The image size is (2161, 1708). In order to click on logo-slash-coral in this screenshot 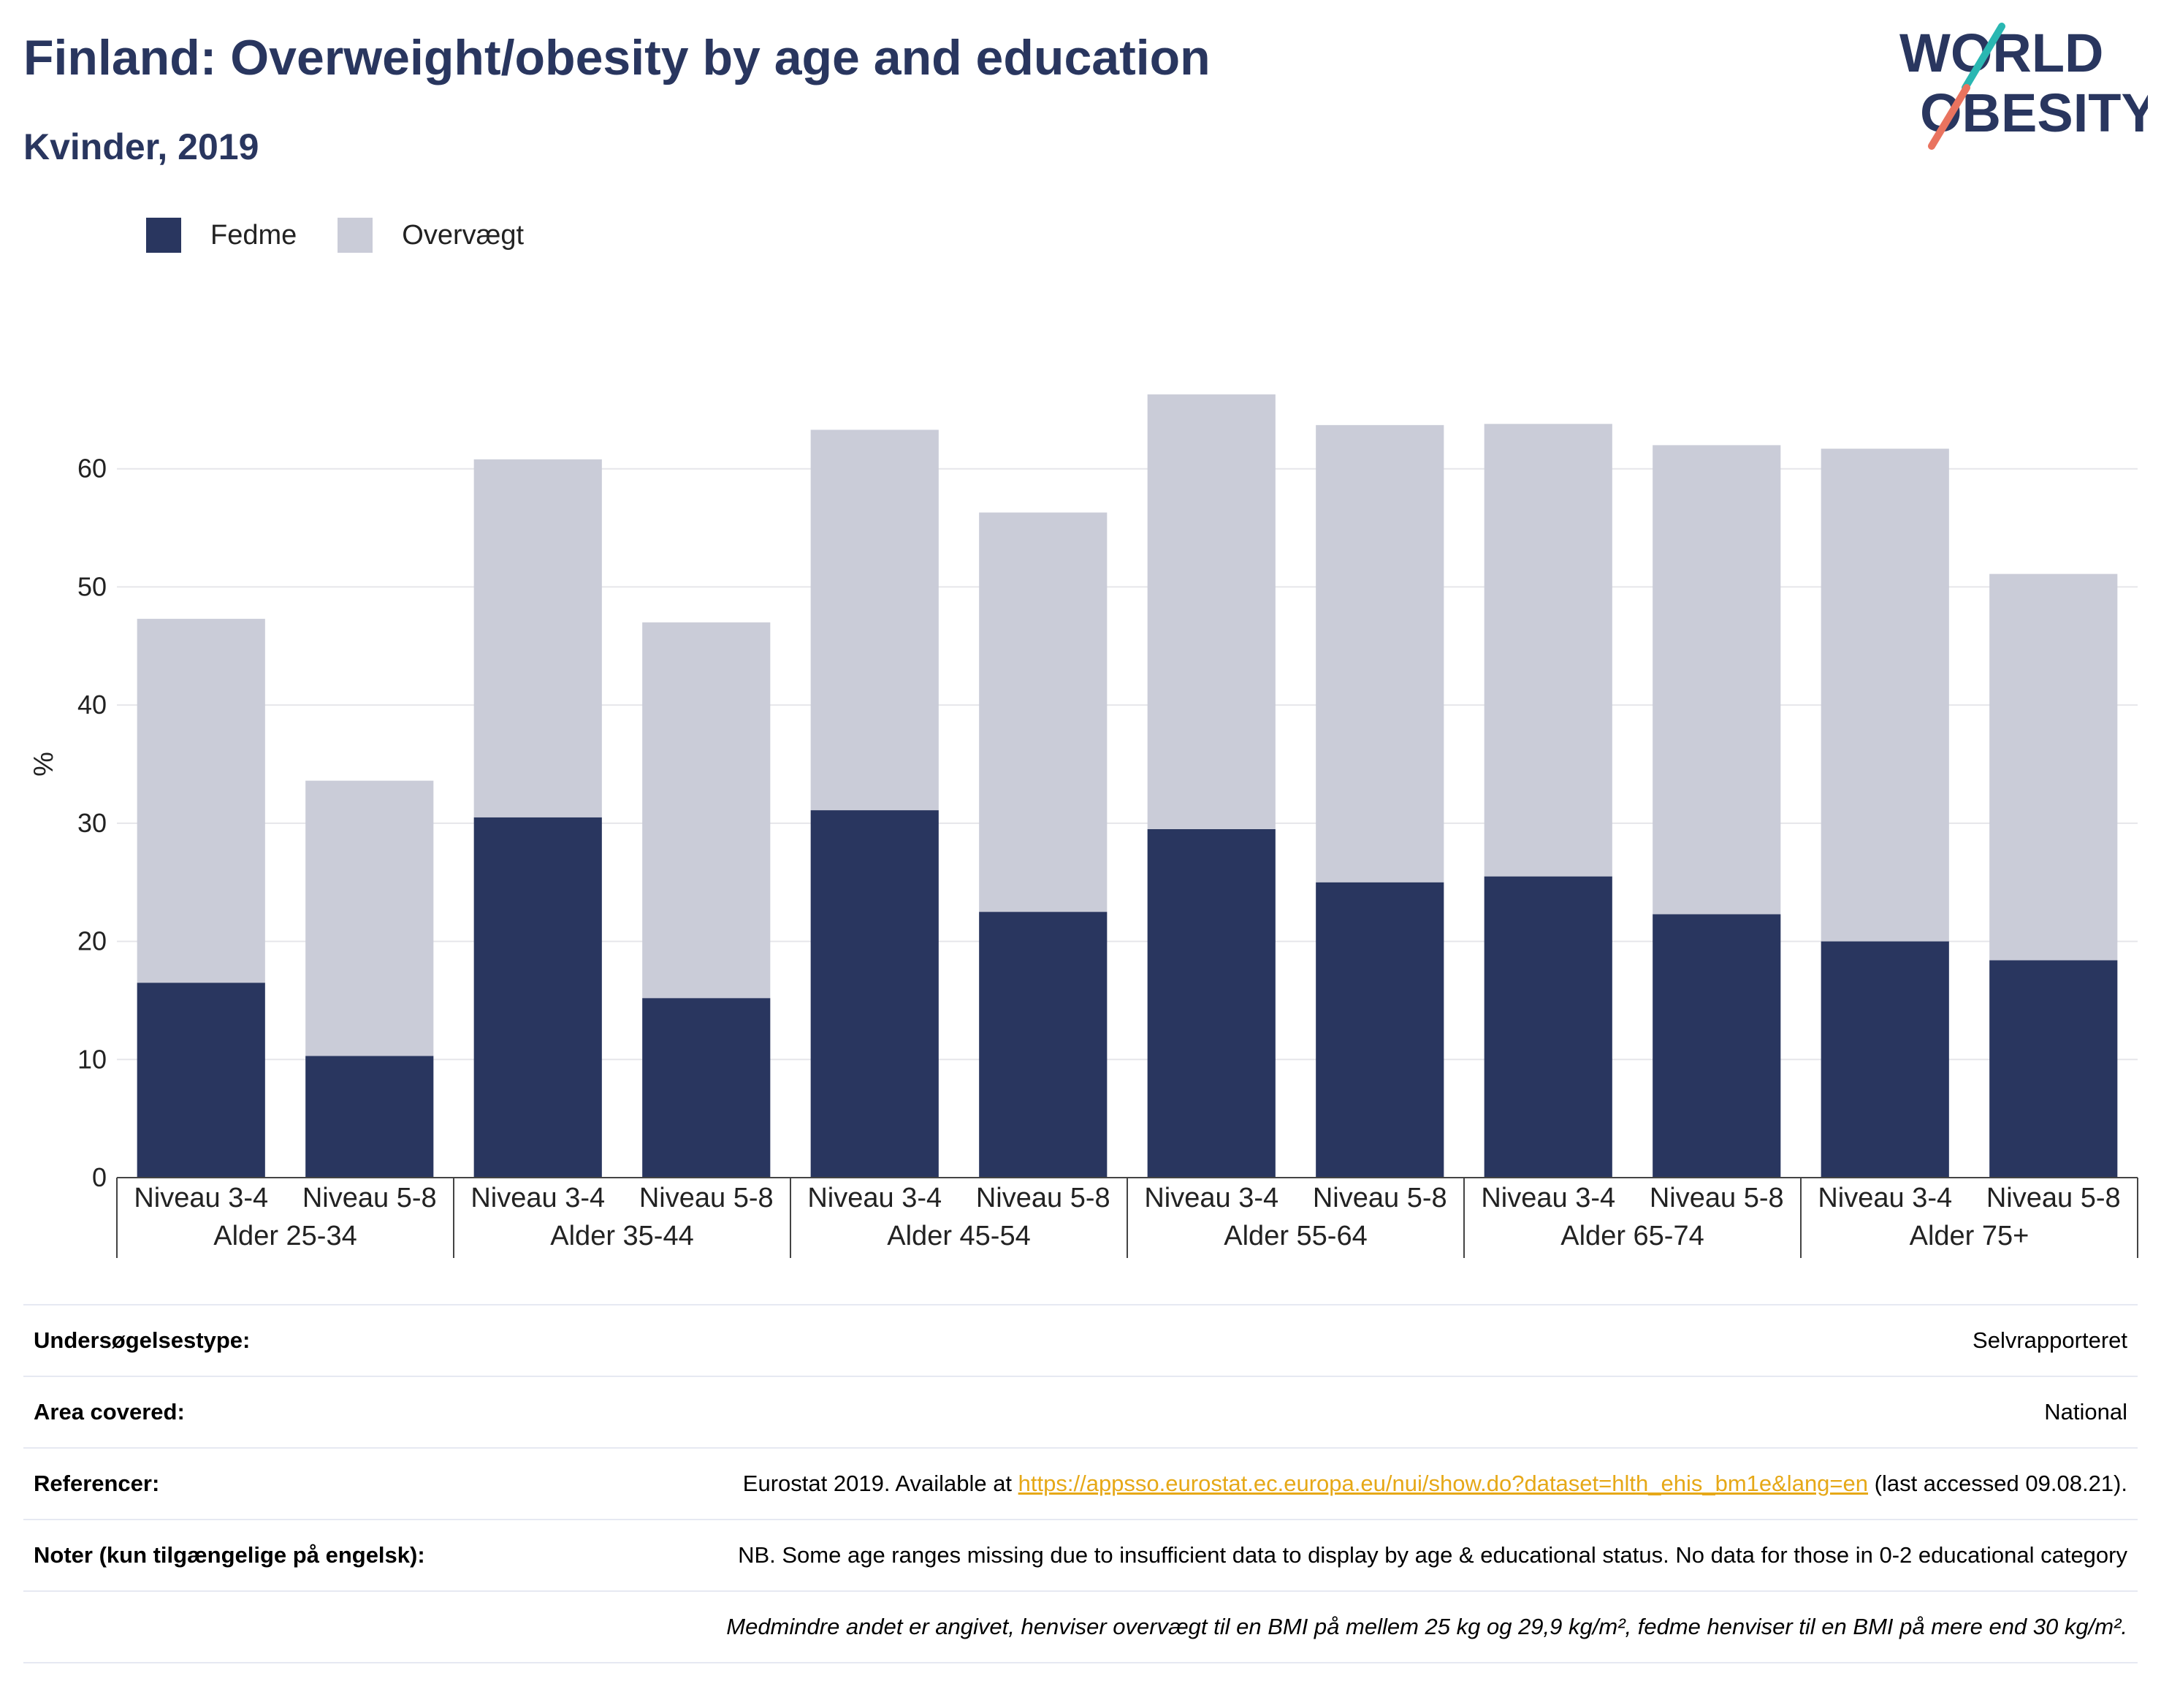, I will do `click(1949, 117)`.